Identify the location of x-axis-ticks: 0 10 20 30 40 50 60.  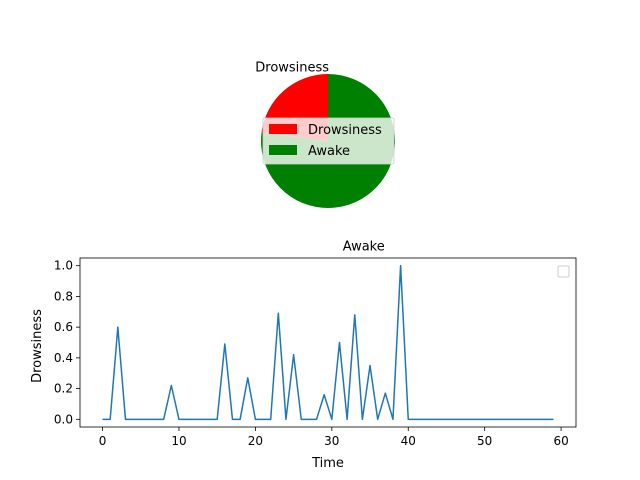
(334, 437).